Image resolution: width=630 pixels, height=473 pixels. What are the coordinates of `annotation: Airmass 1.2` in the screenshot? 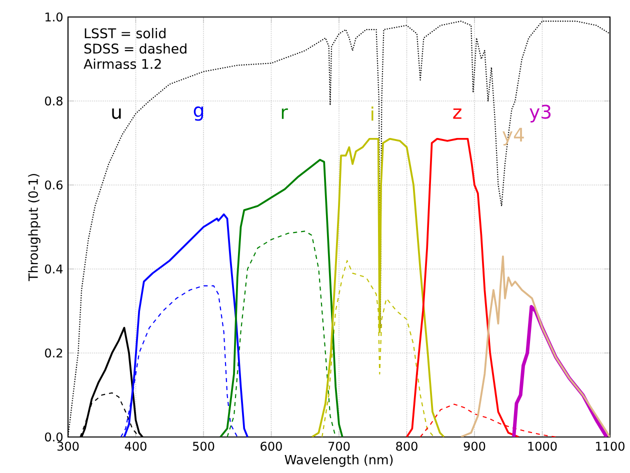 It's located at (122, 63).